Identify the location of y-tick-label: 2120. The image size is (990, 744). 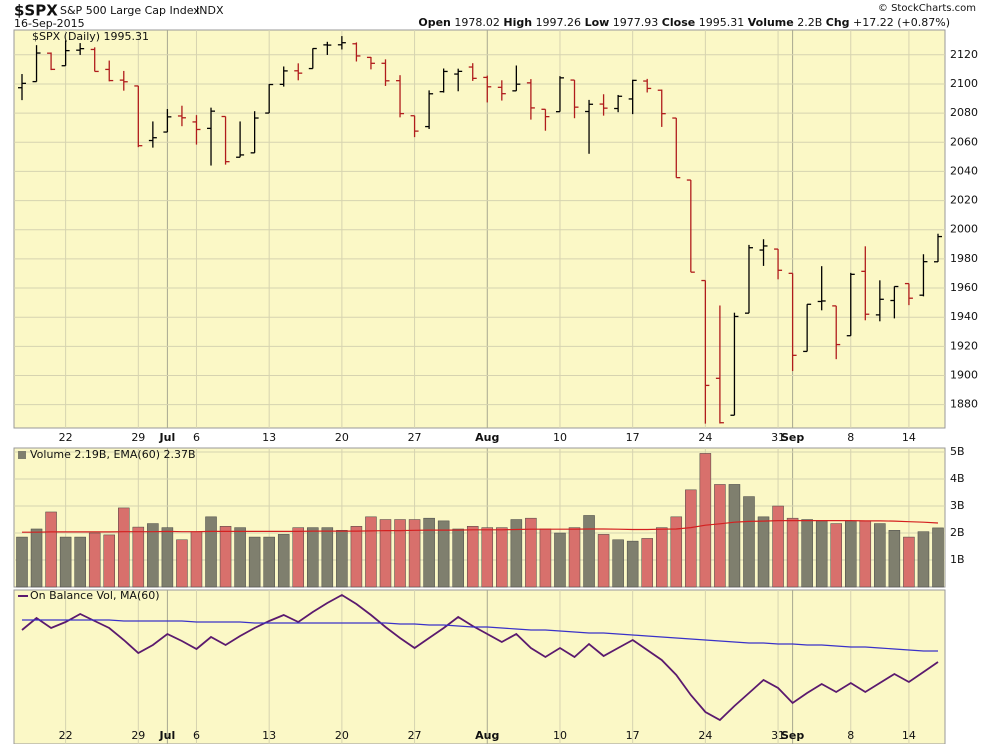
(964, 54).